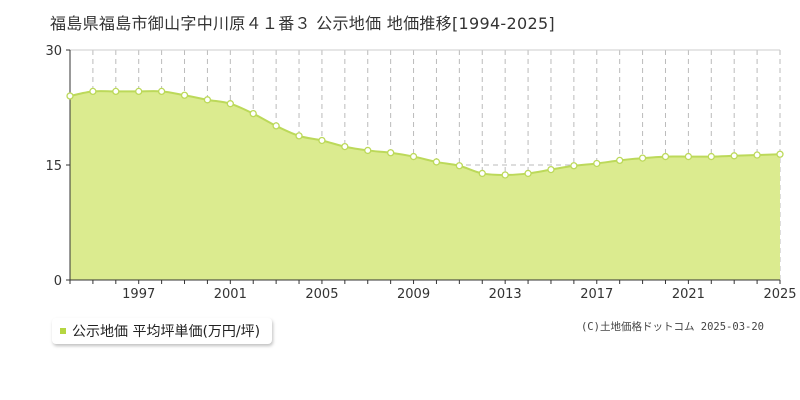 The height and width of the screenshot is (400, 800). Describe the element at coordinates (302, 23) in the screenshot. I see `chart-title: 福島県福島市御山字中川原４１番３ 公示地価 地価推移[1994-2025]` at that location.